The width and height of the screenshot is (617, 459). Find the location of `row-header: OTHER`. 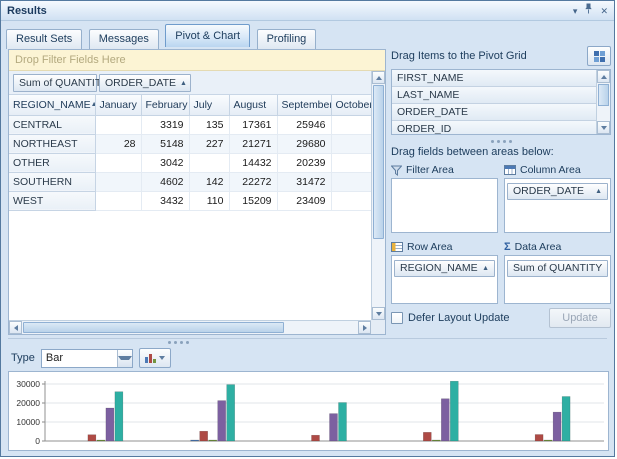

row-header: OTHER is located at coordinates (52, 163).